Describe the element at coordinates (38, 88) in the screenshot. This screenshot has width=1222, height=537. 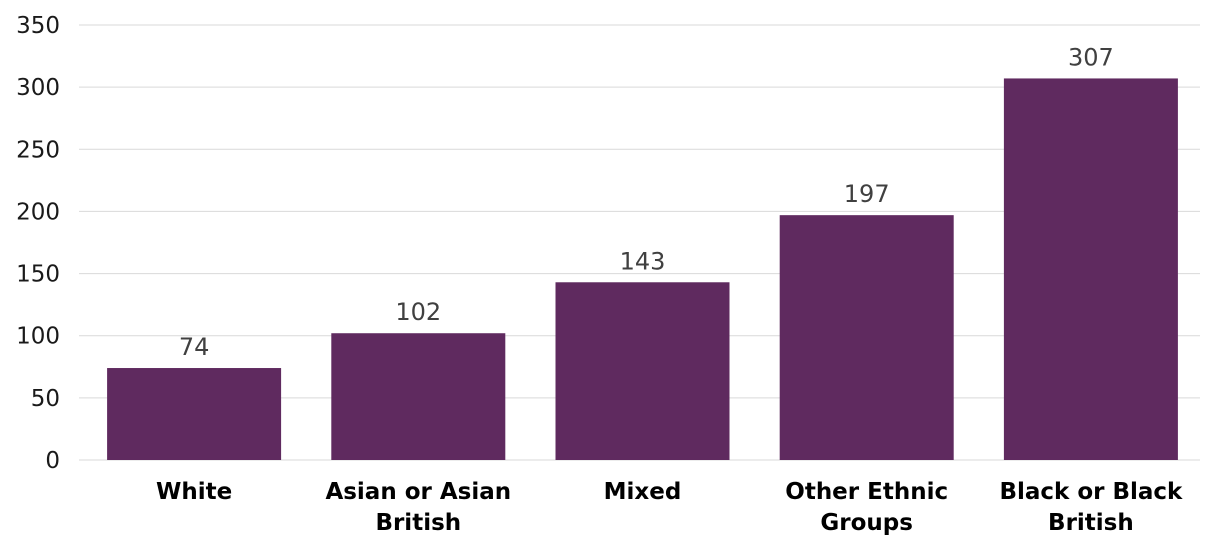
I see `y-tick-label: 300` at that location.